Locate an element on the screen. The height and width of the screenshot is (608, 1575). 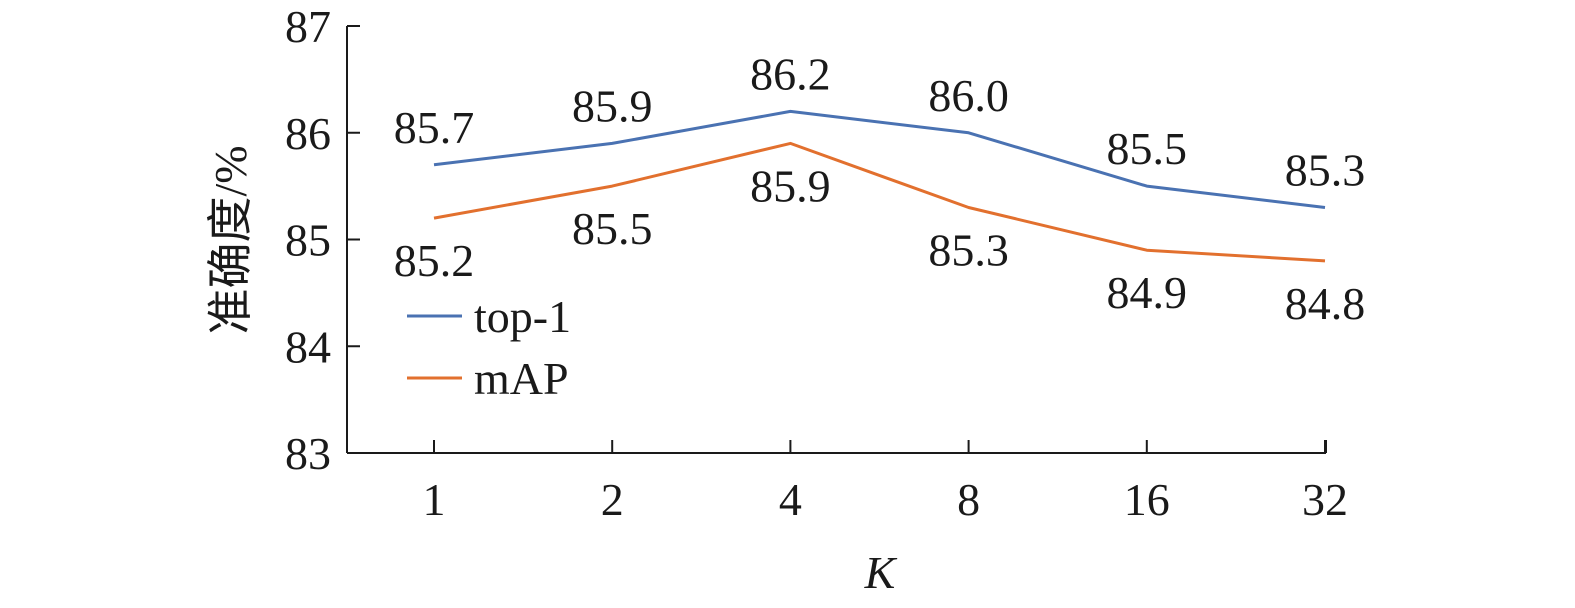
legend-label-top-1: top-1 is located at coordinates (522, 316).